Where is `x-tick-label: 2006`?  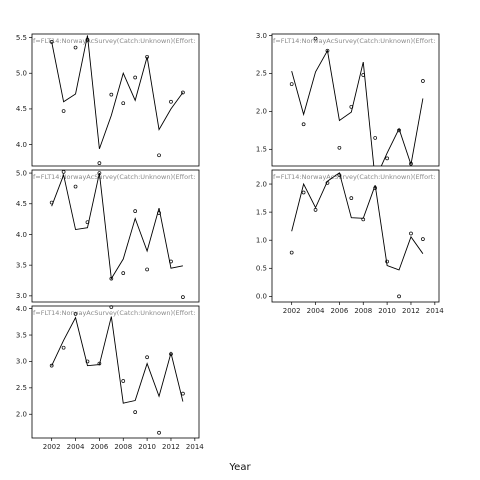 x-tick-label: 2006 is located at coordinates (339, 311).